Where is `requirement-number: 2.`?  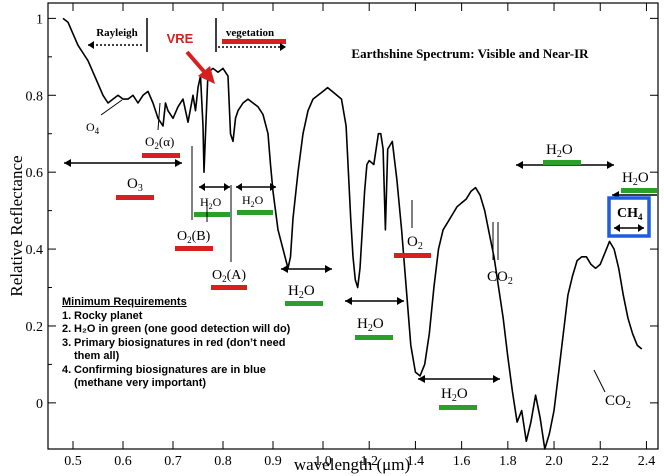 requirement-number: 2. is located at coordinates (67, 329).